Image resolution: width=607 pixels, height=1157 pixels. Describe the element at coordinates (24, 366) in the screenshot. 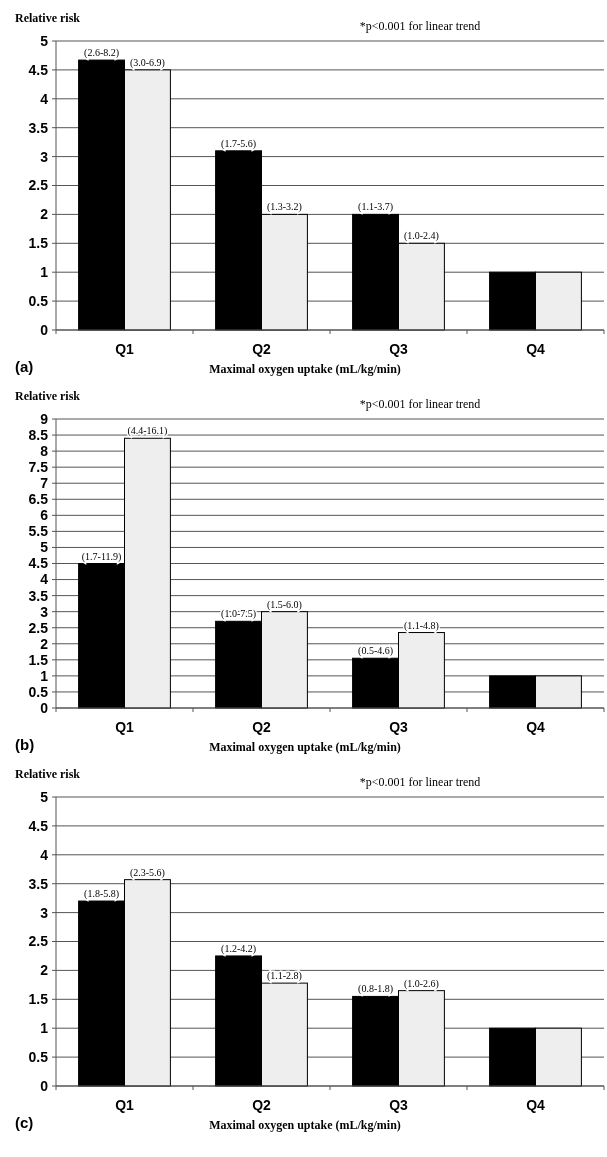

I see `text: (a)` at that location.